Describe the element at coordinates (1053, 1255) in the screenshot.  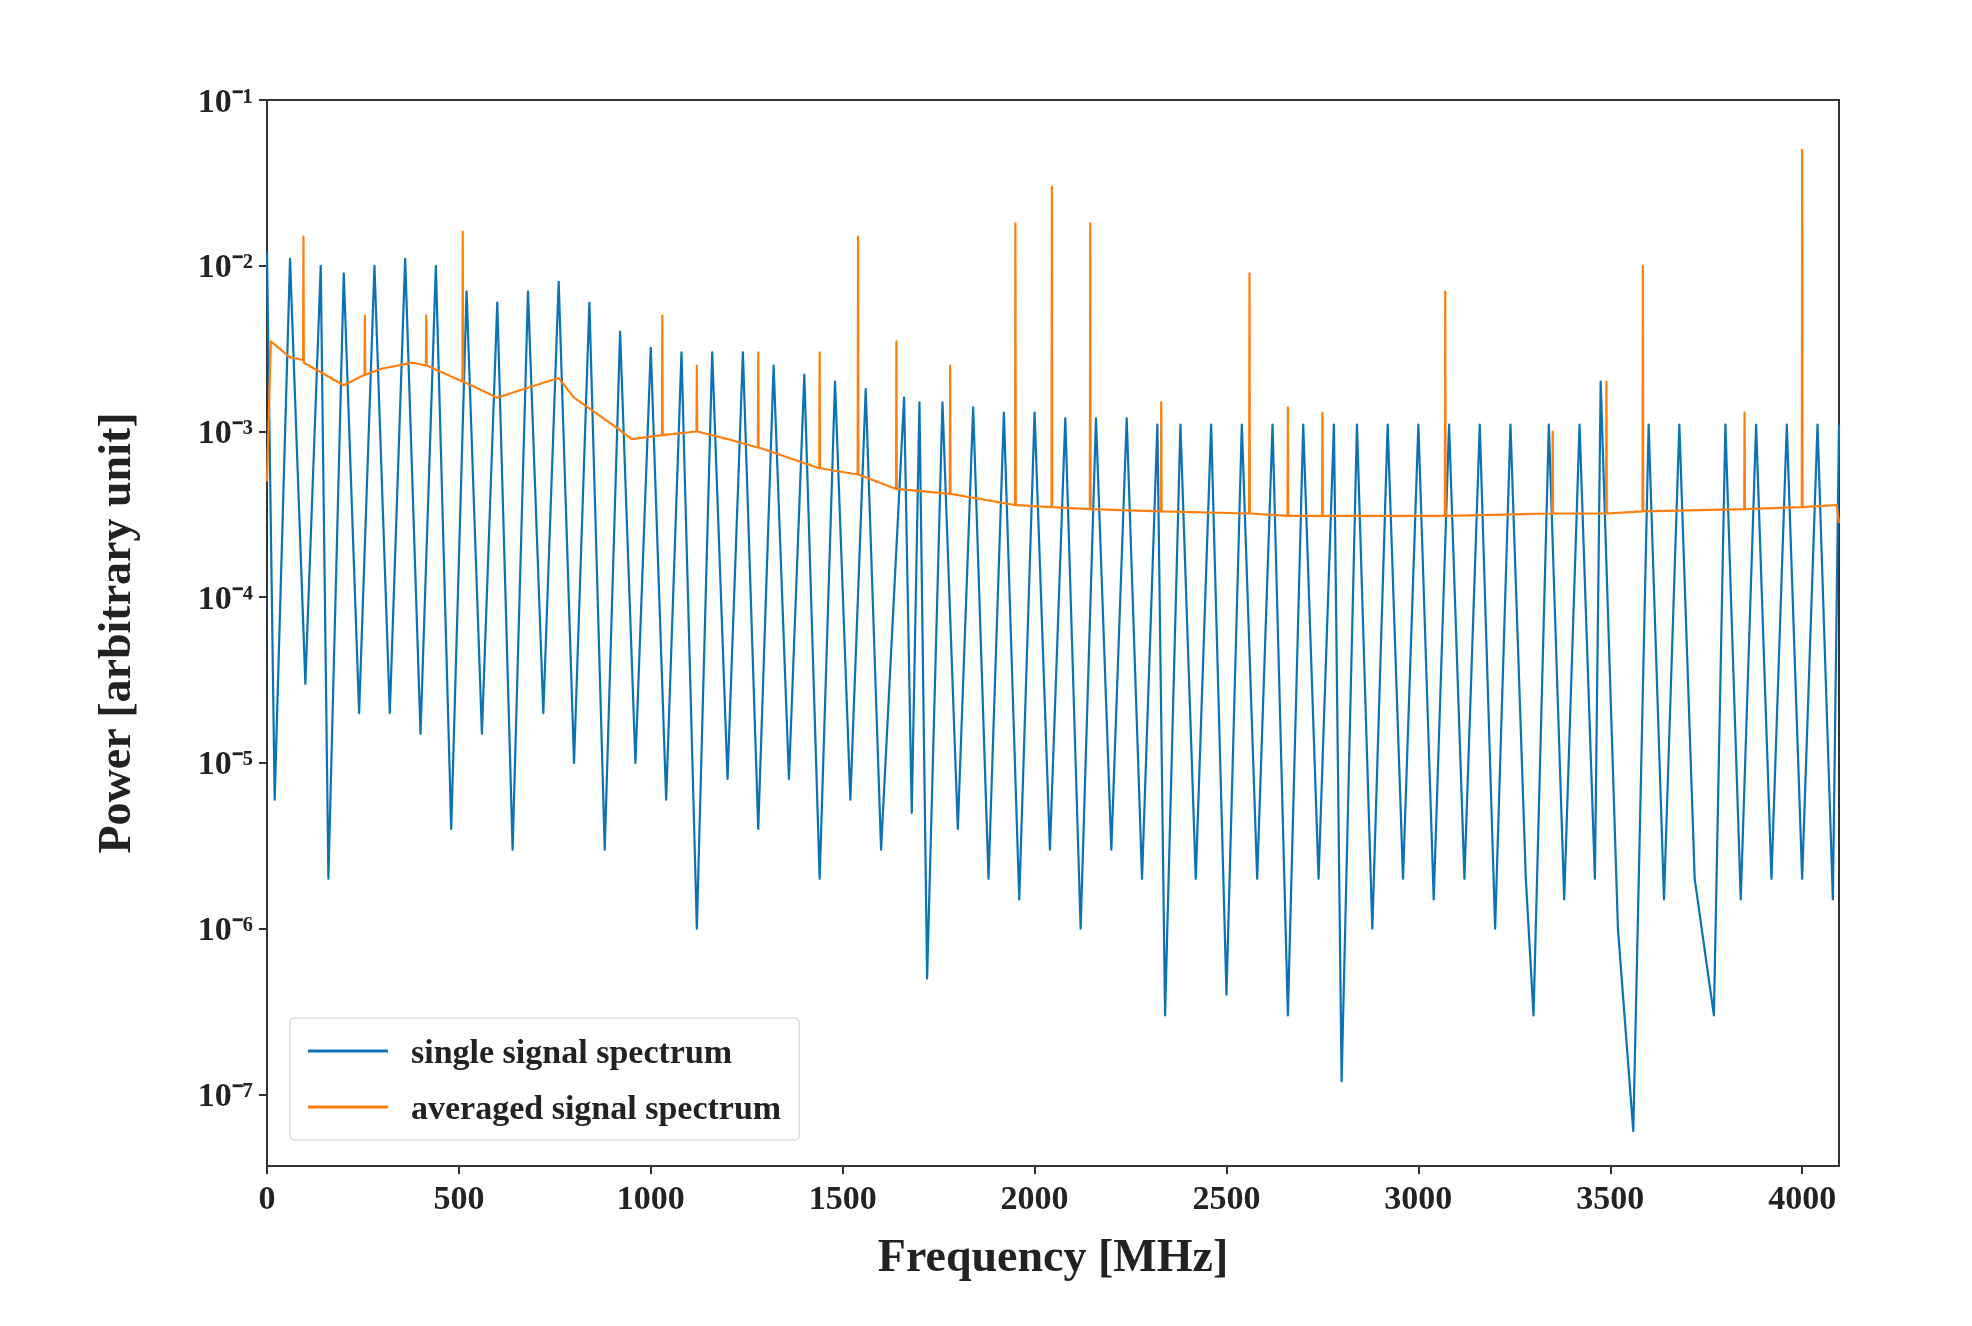
I see `x-axis-title: Frequency [MHz]` at that location.